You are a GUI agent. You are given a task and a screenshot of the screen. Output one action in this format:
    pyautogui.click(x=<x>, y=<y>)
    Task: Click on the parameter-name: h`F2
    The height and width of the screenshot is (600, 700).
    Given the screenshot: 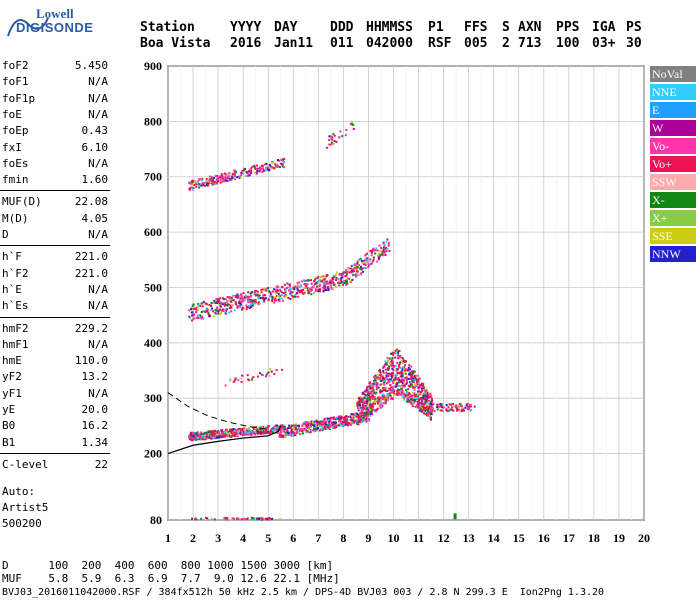 What is the action you would take?
    pyautogui.click(x=15, y=273)
    